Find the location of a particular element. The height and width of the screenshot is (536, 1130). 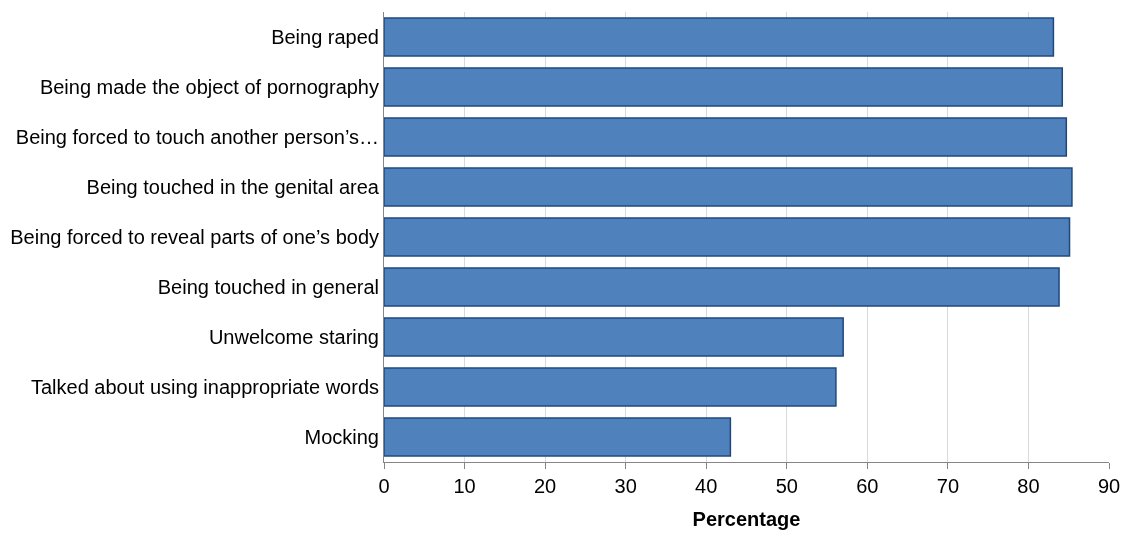

x-tick-label: 40 is located at coordinates (706, 486).